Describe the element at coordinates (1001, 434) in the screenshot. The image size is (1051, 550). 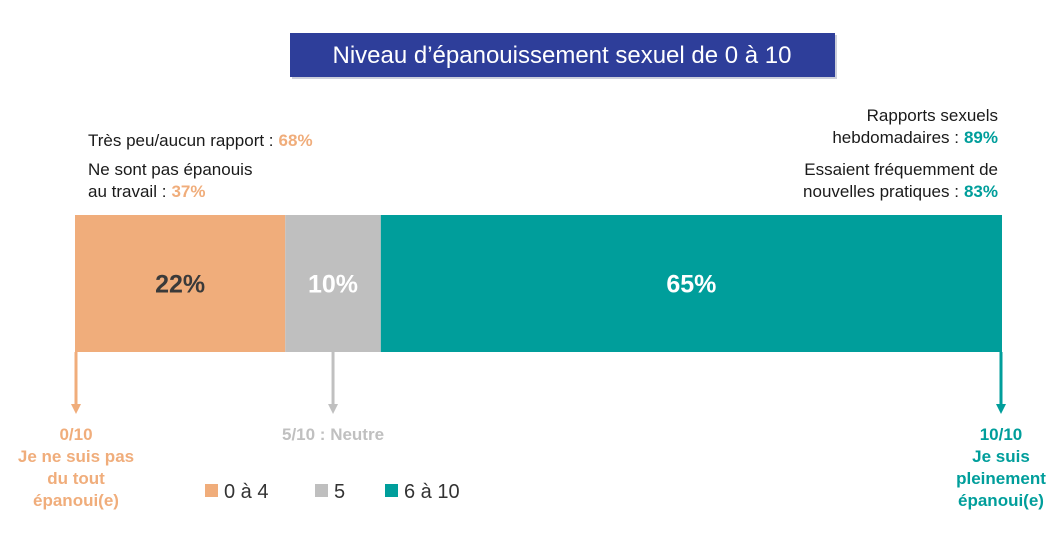
I see `scale-marker-line: 10/10` at that location.